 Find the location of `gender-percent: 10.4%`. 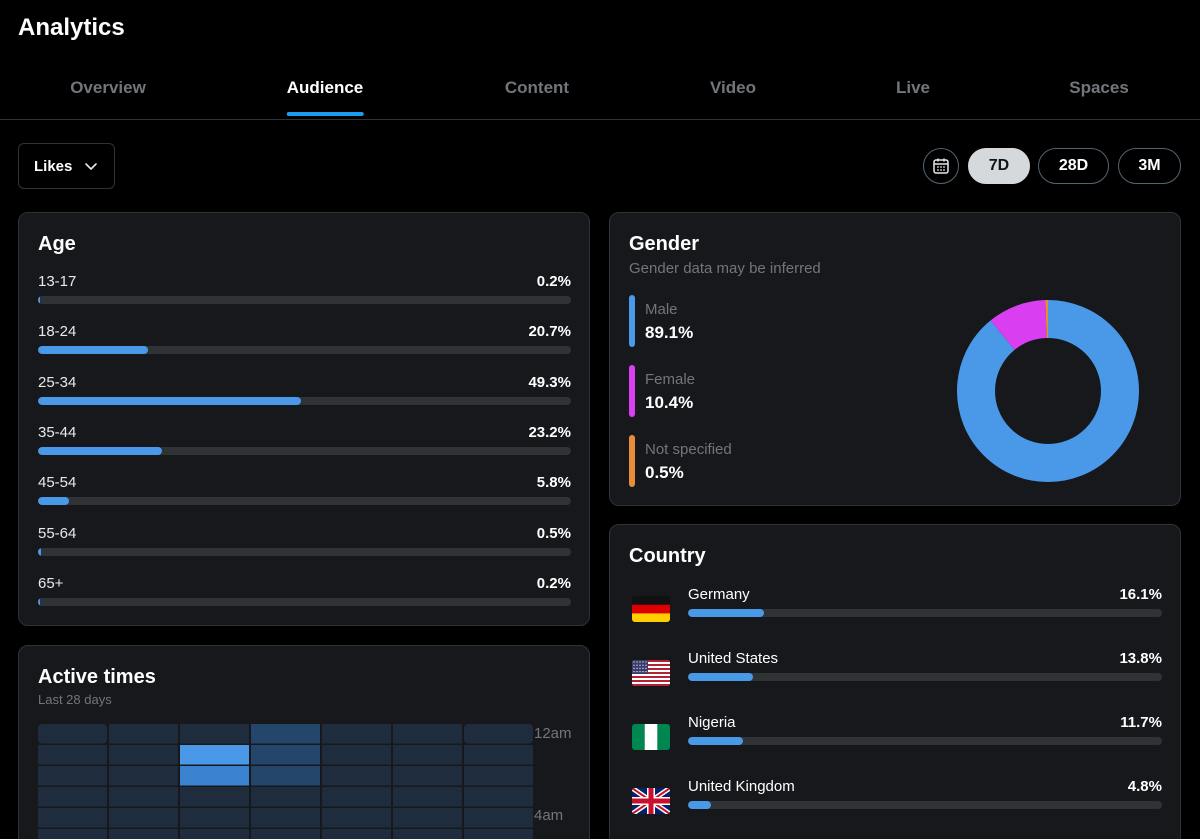

gender-percent: 10.4% is located at coordinates (669, 402).